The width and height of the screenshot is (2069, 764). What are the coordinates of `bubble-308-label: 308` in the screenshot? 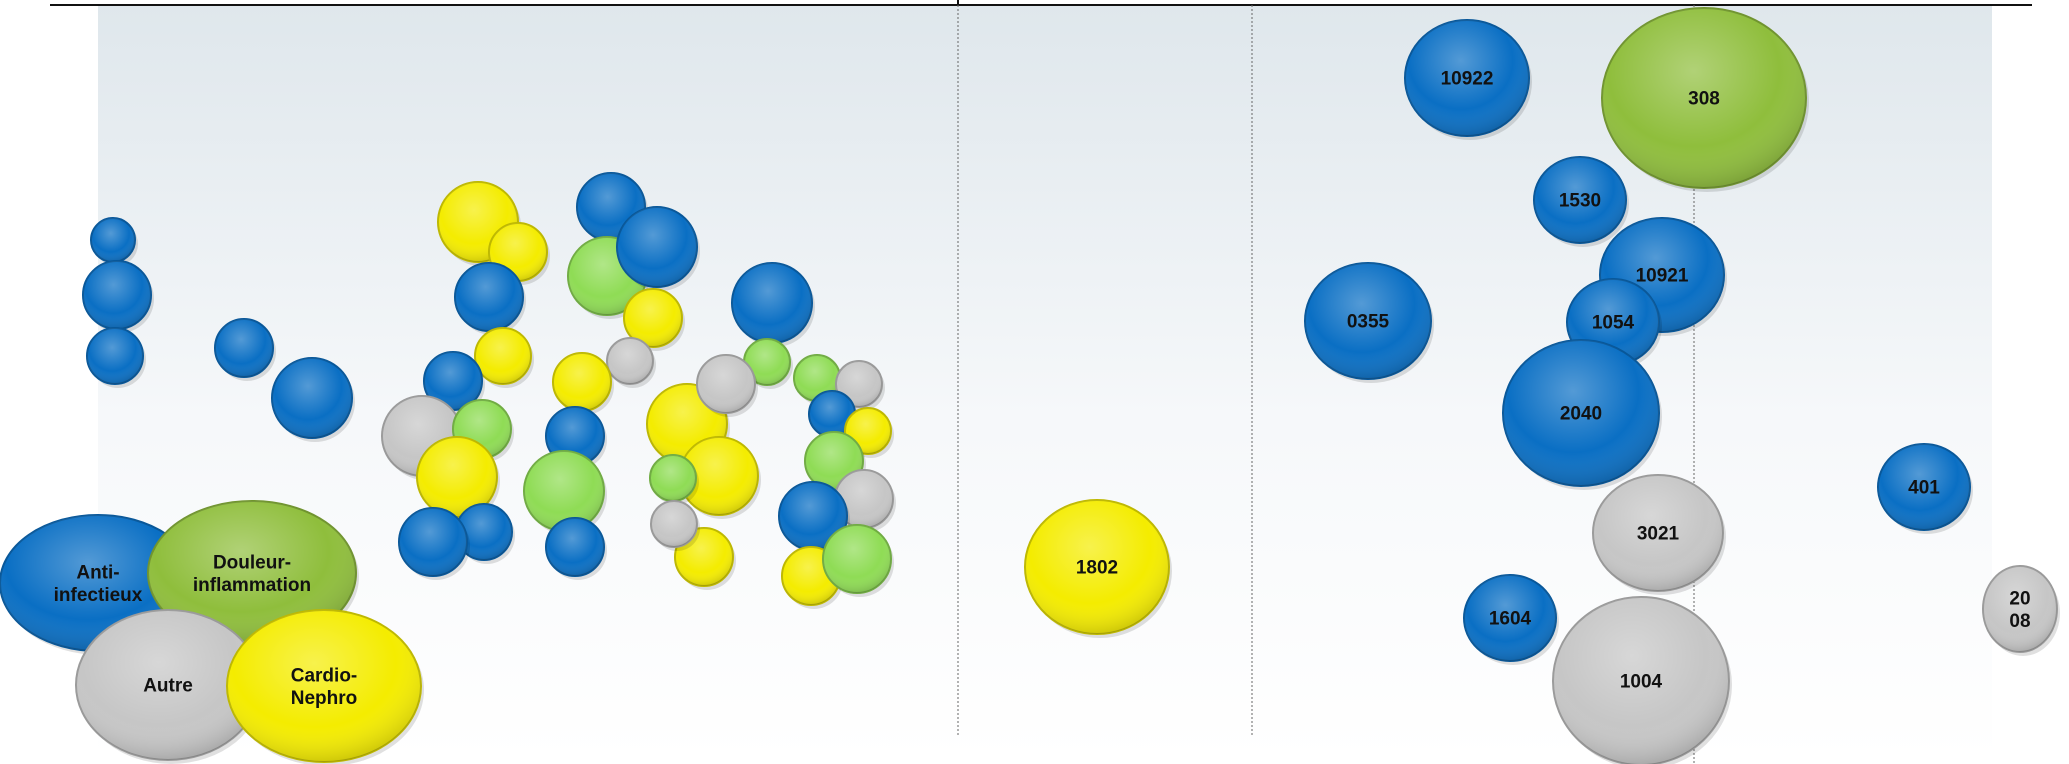 It's located at (1704, 99).